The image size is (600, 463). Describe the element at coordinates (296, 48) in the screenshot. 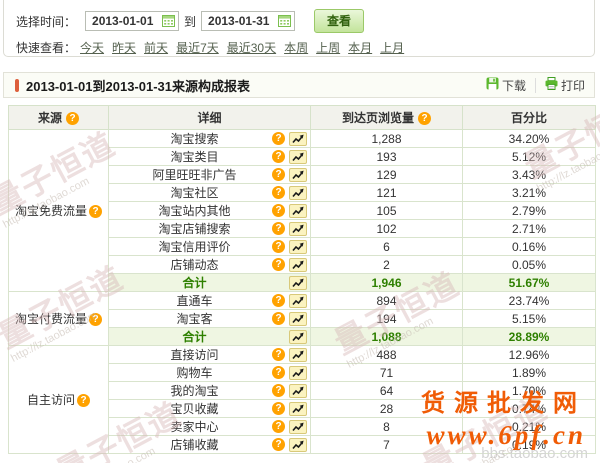

I see `quick-link-5: 本周` at that location.